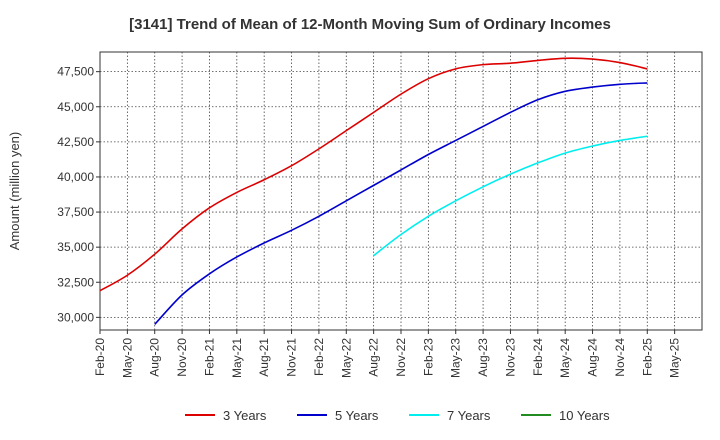 The image size is (720, 440). I want to click on x-tick-label: Aug-23, so click(483, 357).